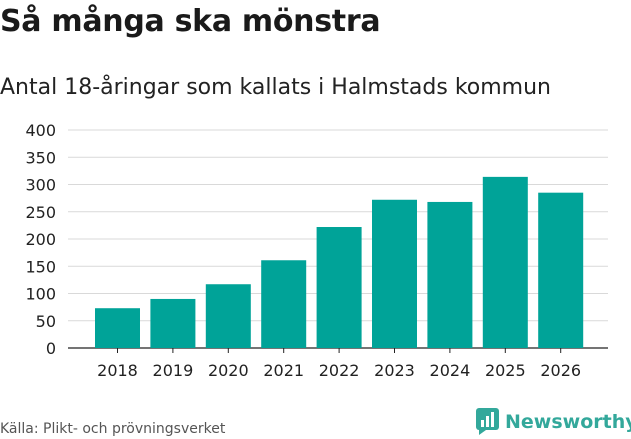 The width and height of the screenshot is (631, 439). I want to click on y-tick-label: 50, so click(46, 321).